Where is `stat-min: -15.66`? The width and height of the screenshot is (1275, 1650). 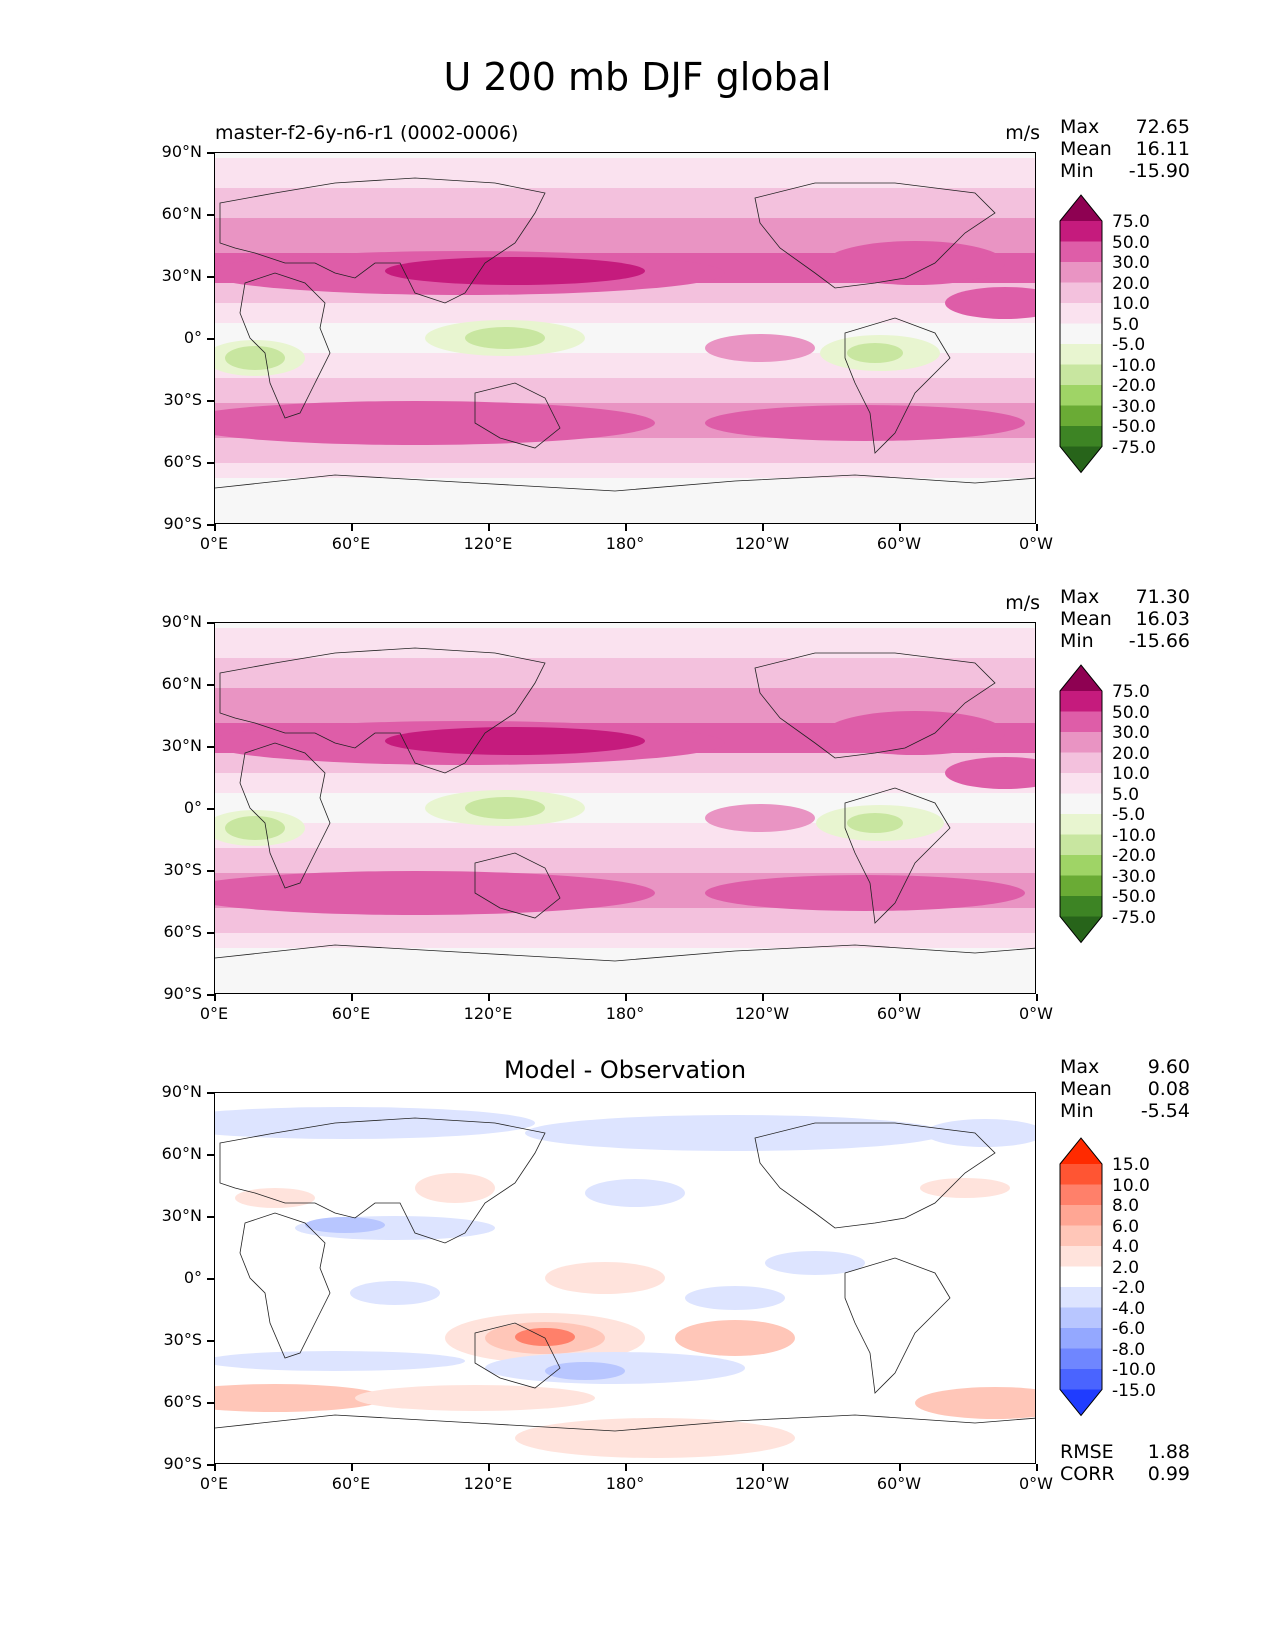 stat-min: -15.66 is located at coordinates (1159, 641).